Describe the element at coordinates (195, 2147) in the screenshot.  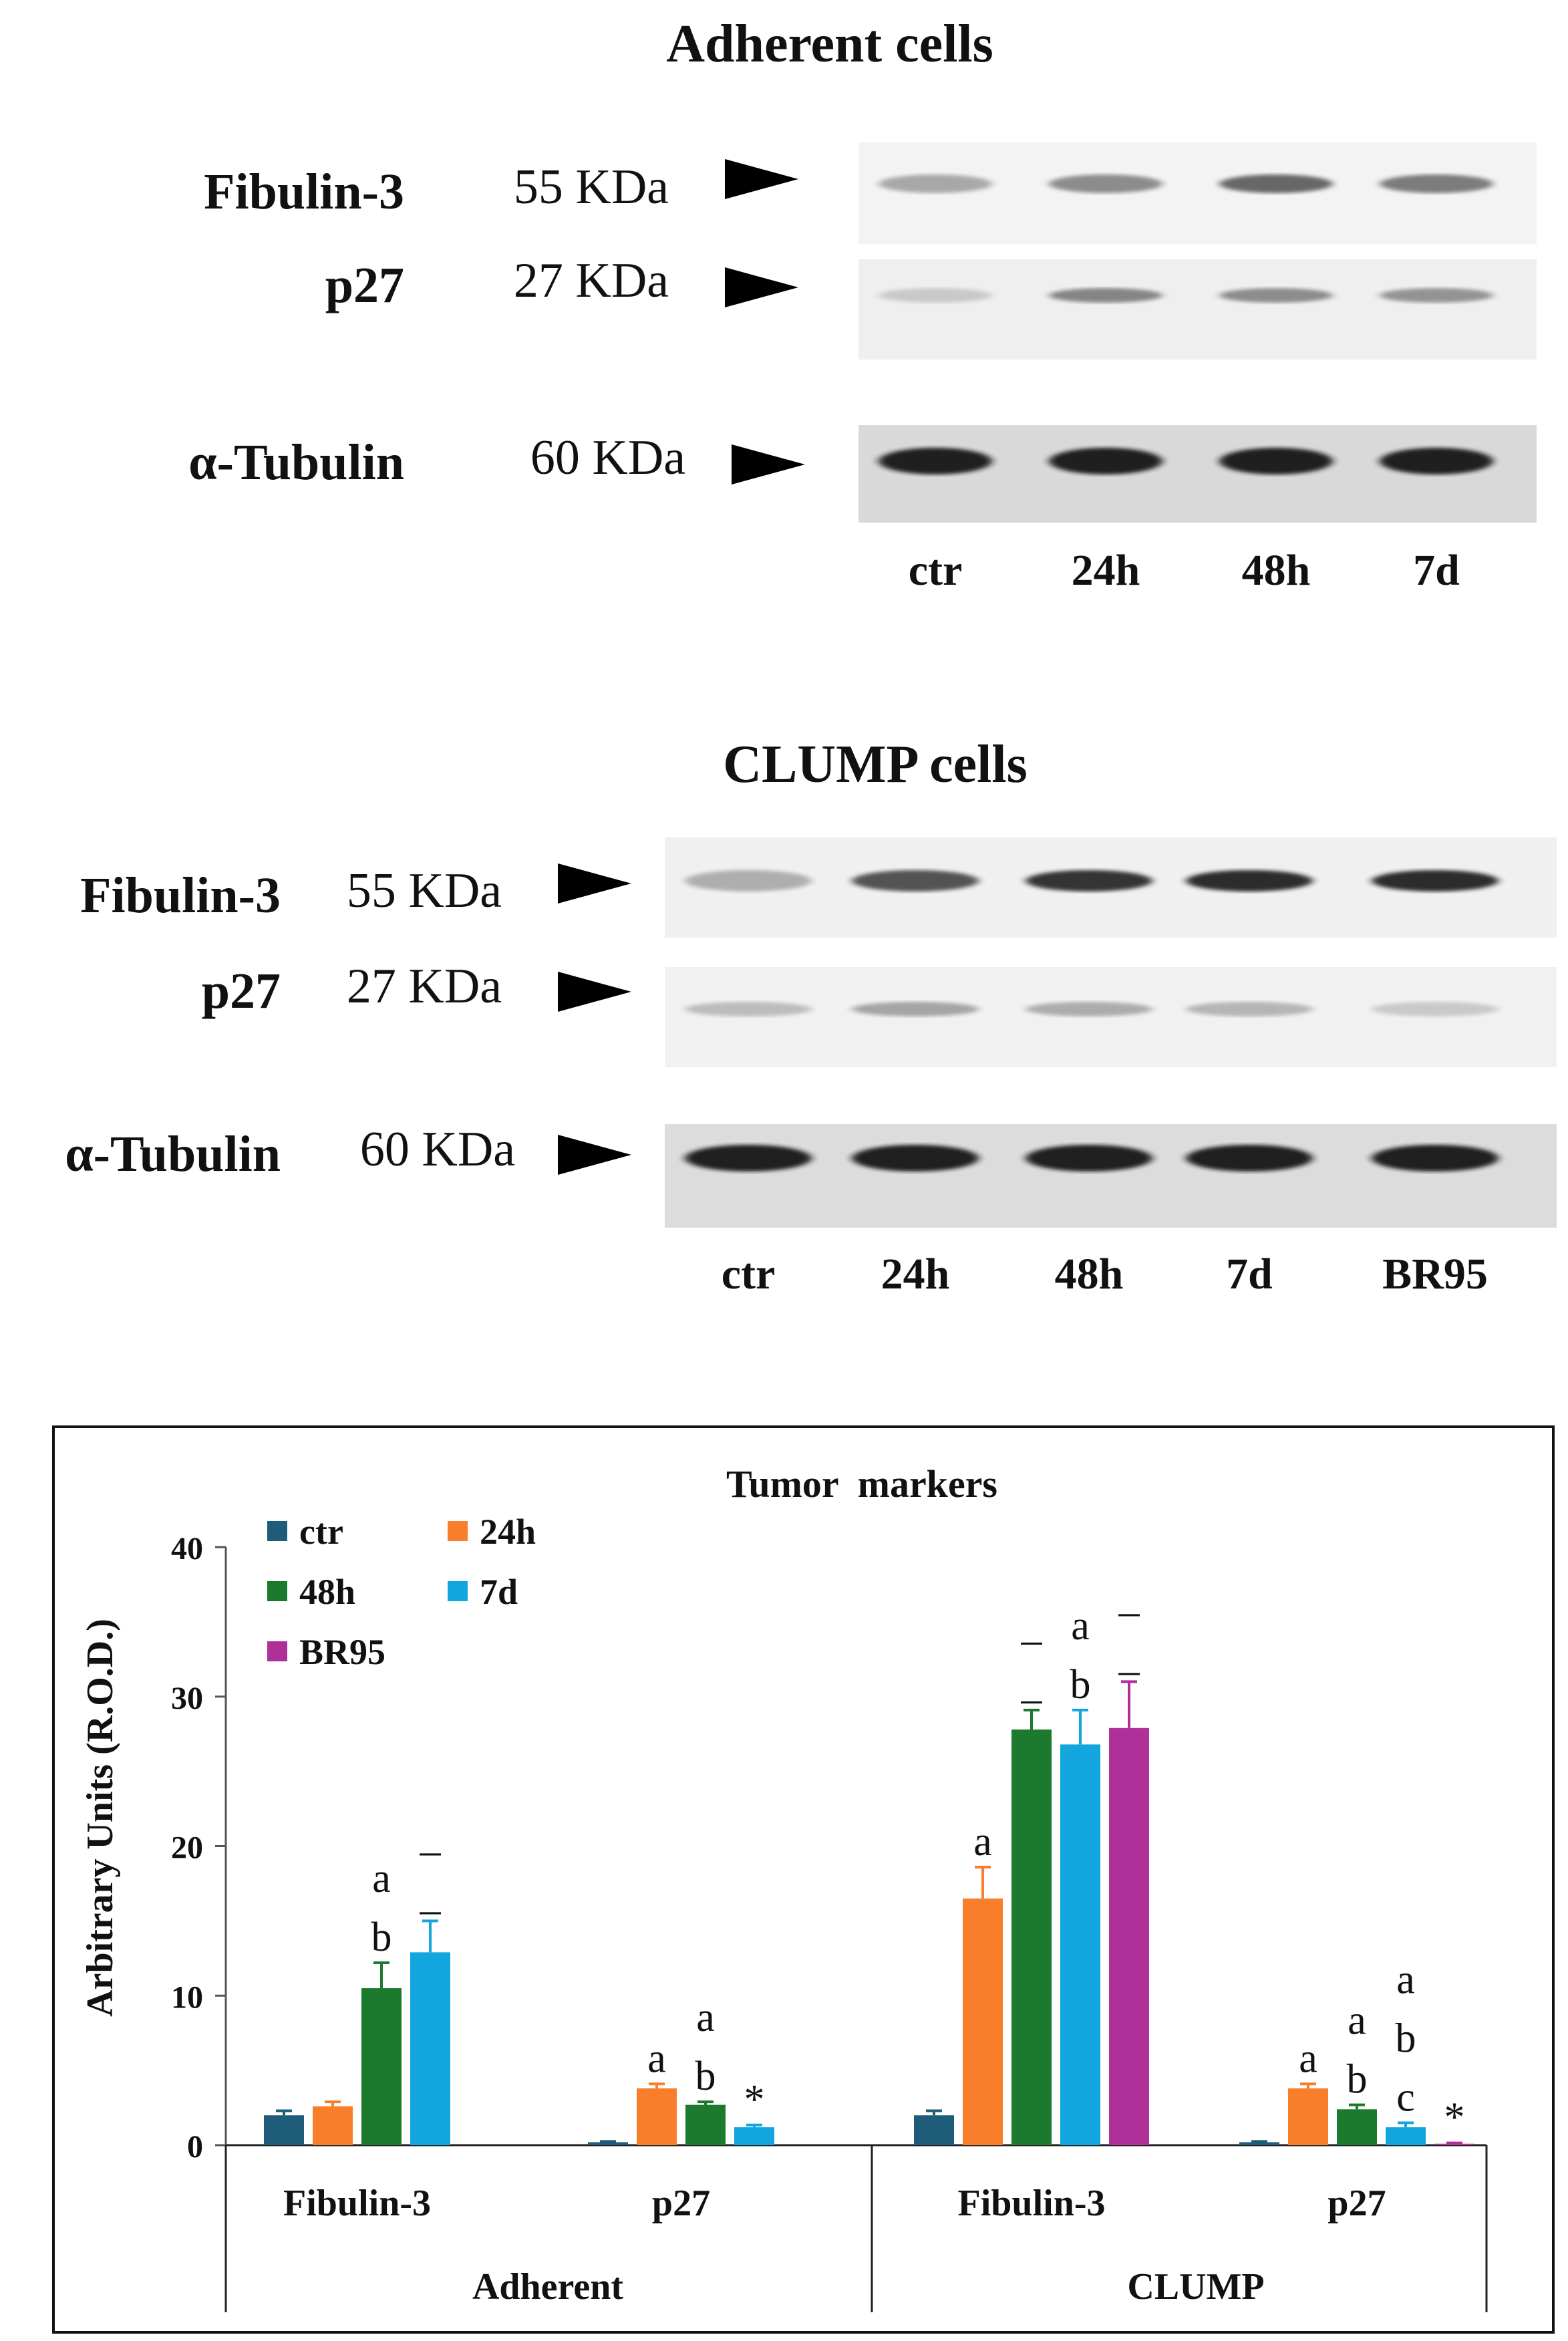
I see `y-tick-label: 0` at that location.